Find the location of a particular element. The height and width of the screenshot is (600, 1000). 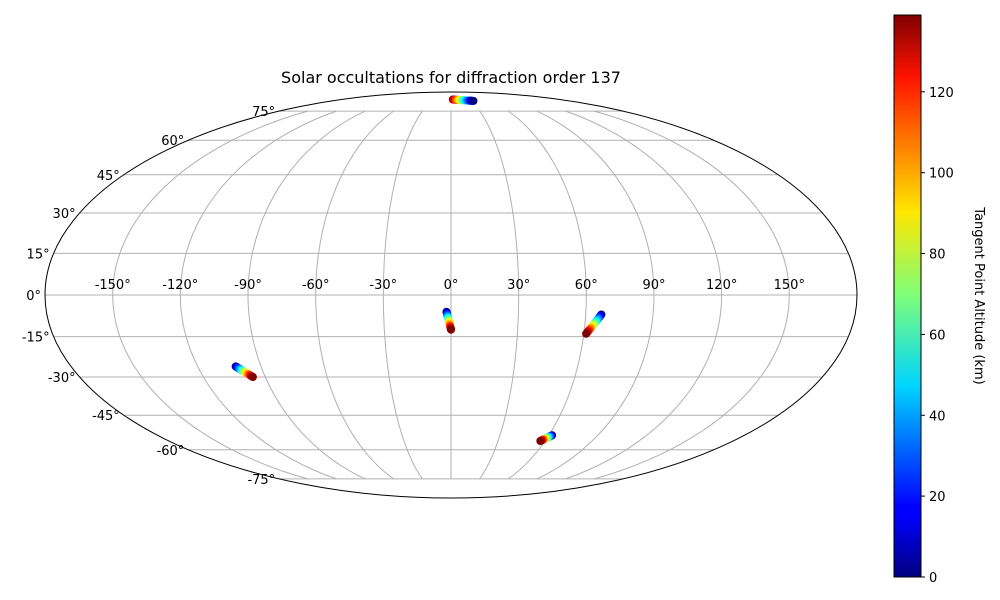

colorbar-tick-label: 80 is located at coordinates (937, 255).